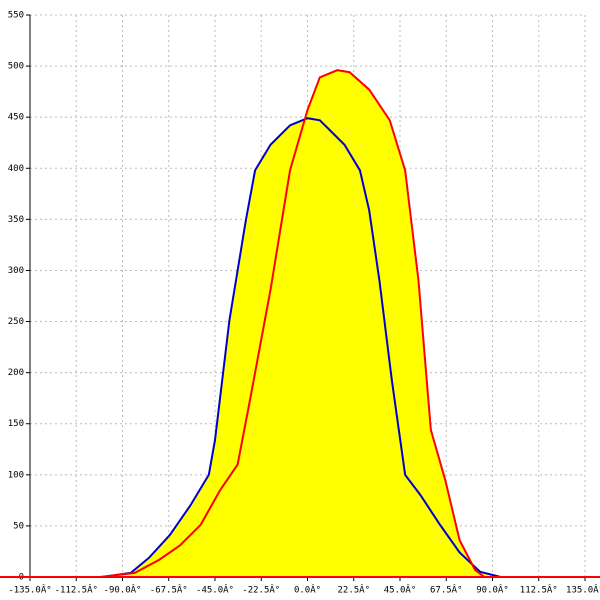 Image resolution: width=600 pixels, height=600 pixels. Describe the element at coordinates (400, 590) in the screenshot. I see `x-tick-label: 45.0Â°` at that location.